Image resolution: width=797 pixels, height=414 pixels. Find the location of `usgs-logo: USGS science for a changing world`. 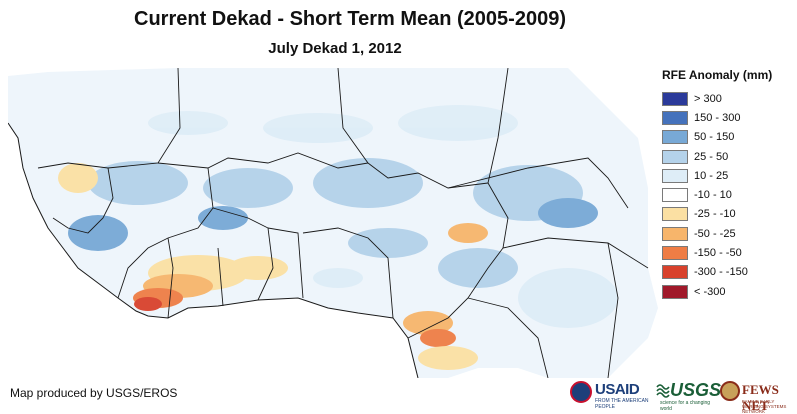

usgs-logo: USGS science for a changing world is located at coordinates (688, 395).